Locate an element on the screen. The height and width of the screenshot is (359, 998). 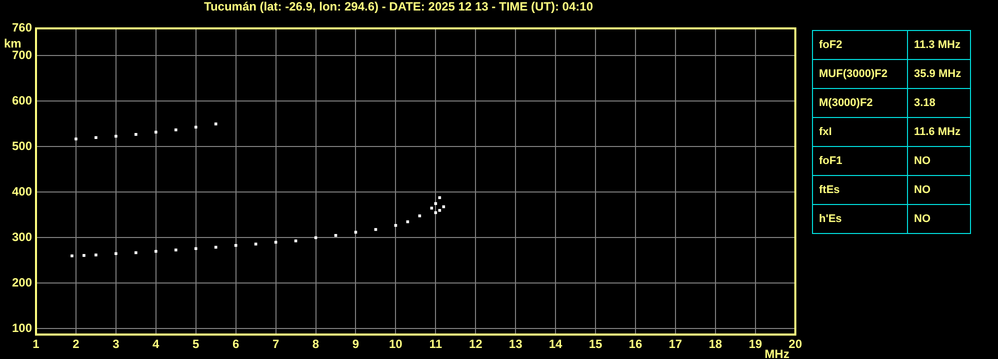
text: fxI is located at coordinates (860, 132).